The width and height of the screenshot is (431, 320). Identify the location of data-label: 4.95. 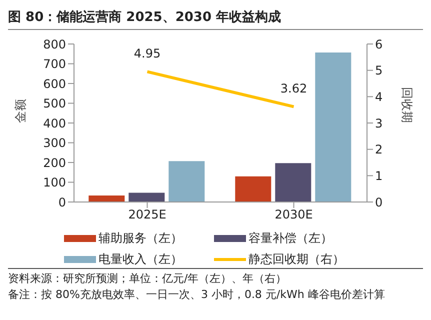
(147, 53).